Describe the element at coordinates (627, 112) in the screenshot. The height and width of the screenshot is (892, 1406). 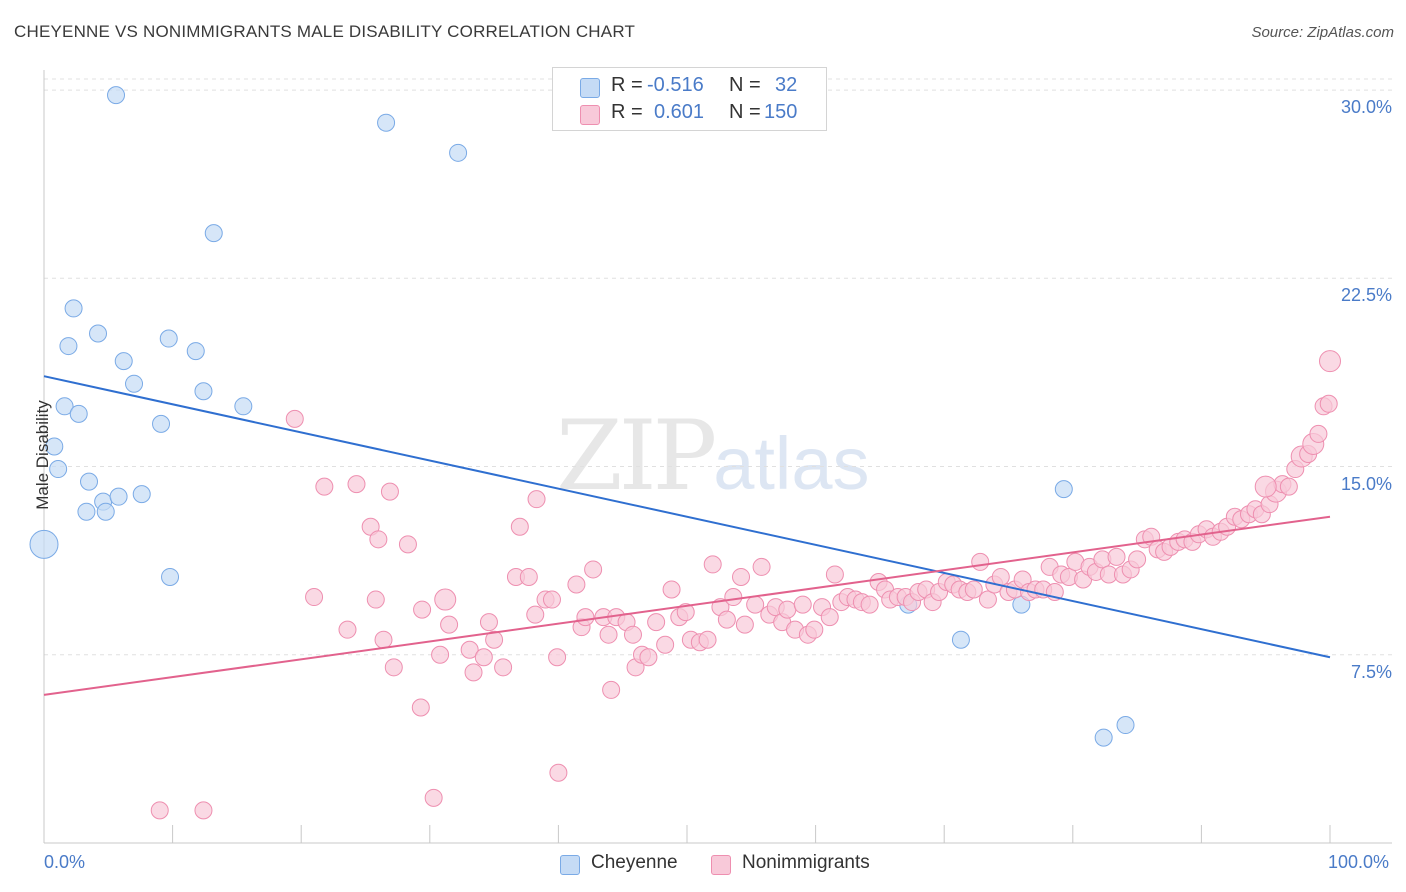
I see `r-label: R =` at that location.